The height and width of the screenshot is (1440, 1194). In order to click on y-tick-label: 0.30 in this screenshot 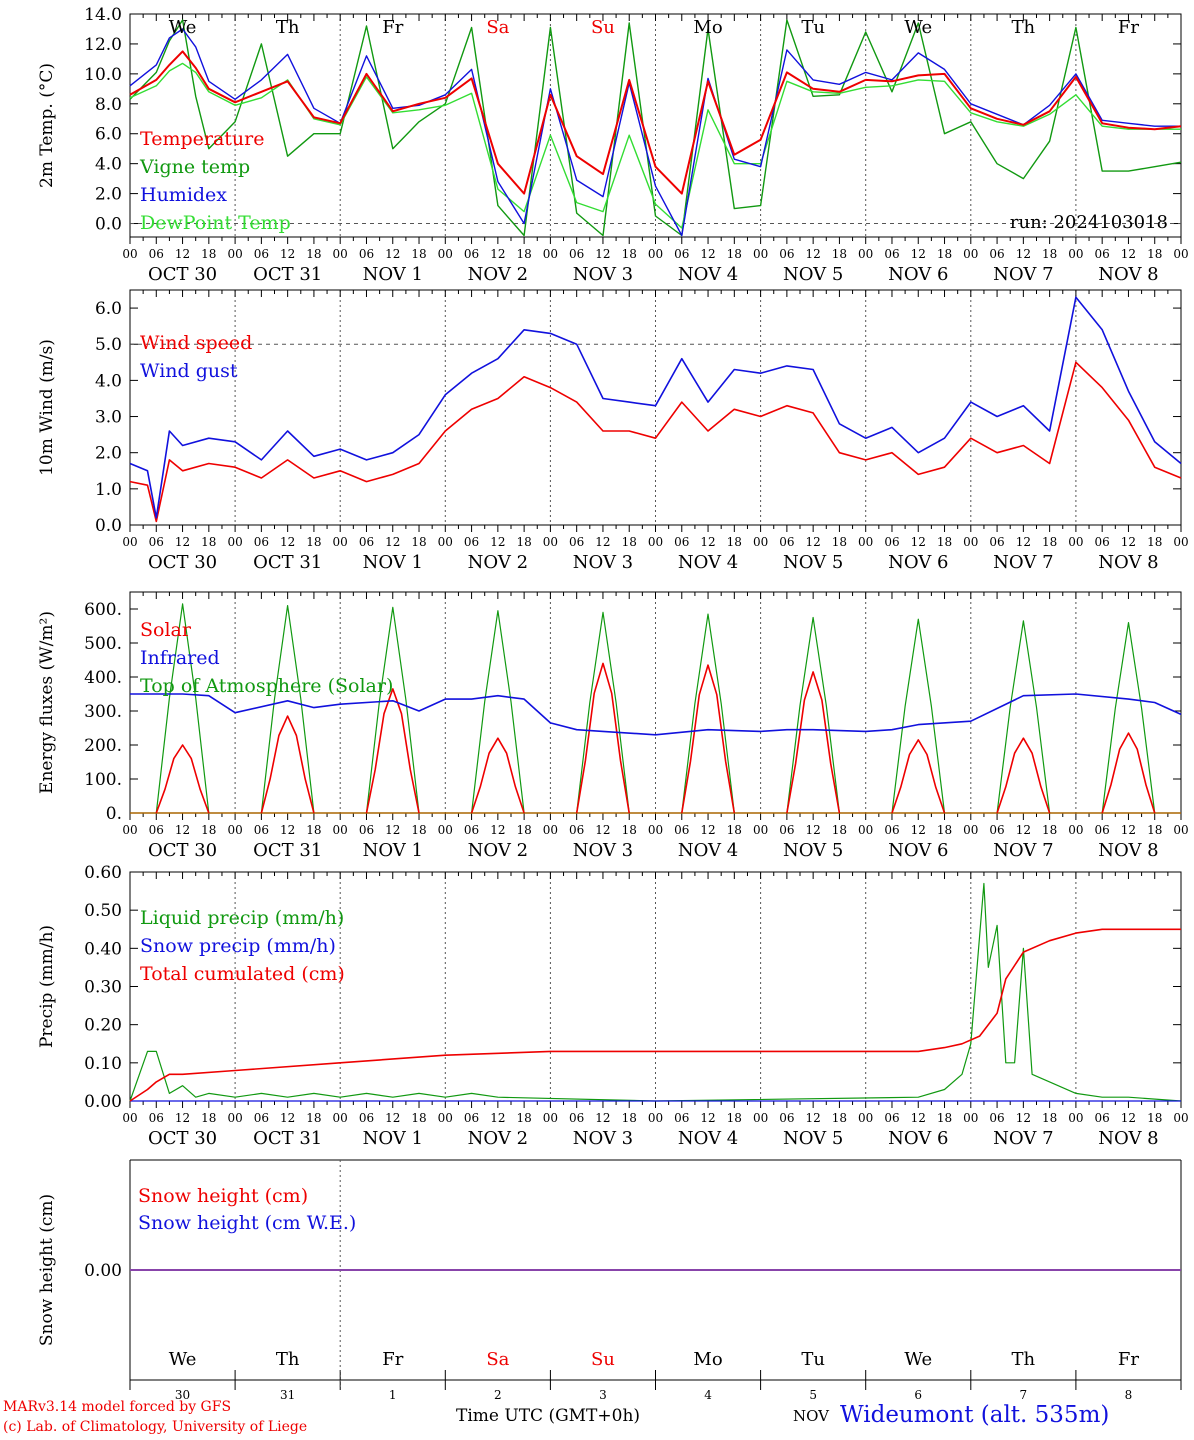, I will do `click(103, 988)`.